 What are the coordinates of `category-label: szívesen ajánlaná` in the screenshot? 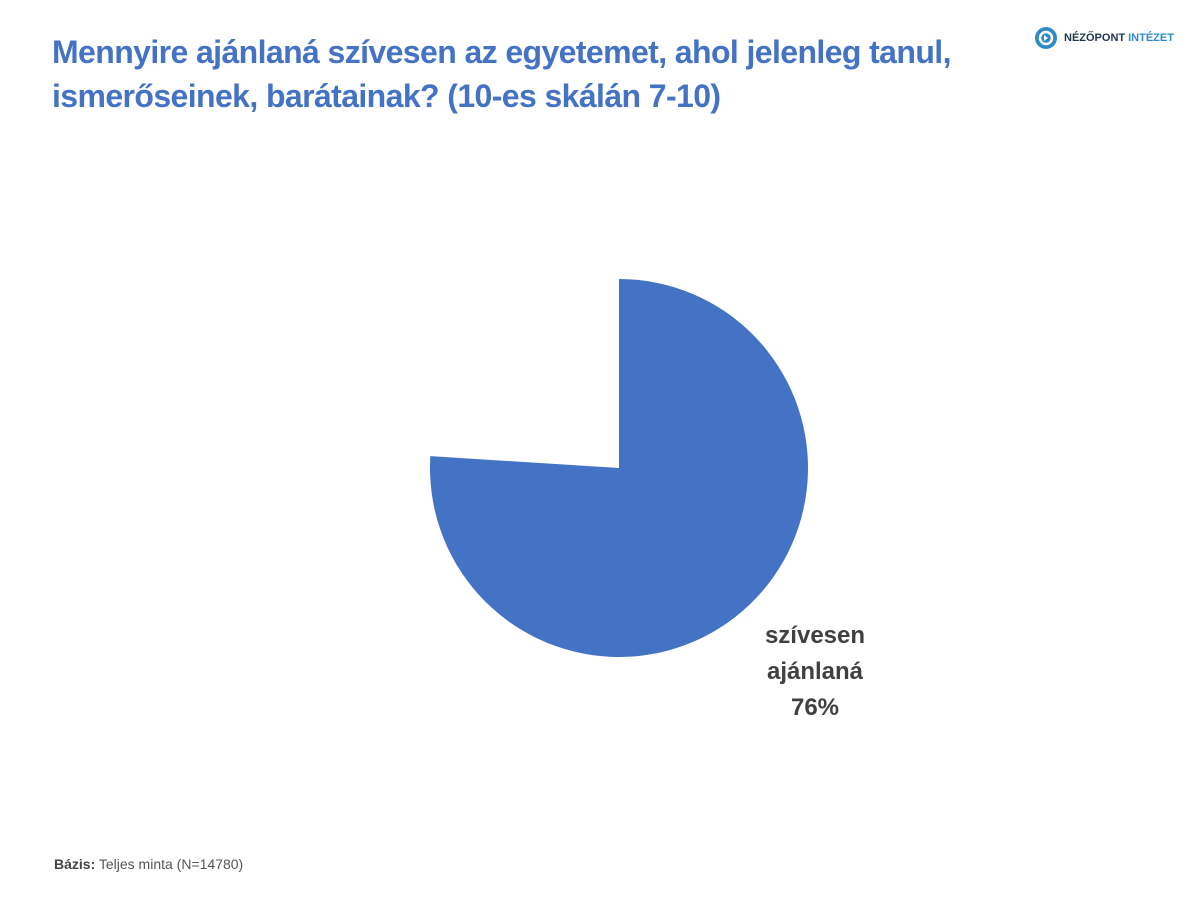 It's located at (815, 653).